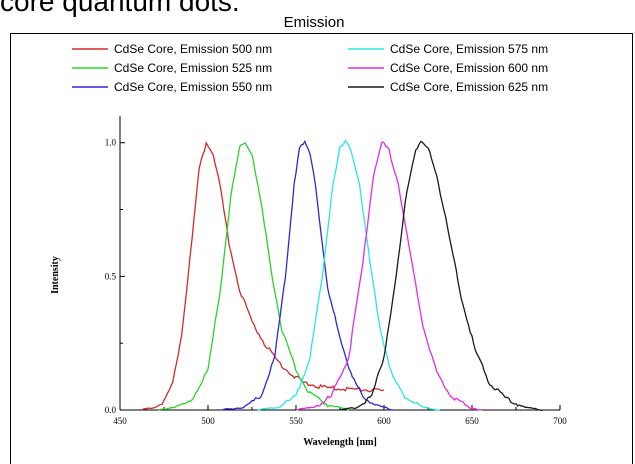 Image resolution: width=635 pixels, height=464 pixels. What do you see at coordinates (469, 87) in the screenshot?
I see `legend-label: CdSe Core, Emission 625 nm` at bounding box center [469, 87].